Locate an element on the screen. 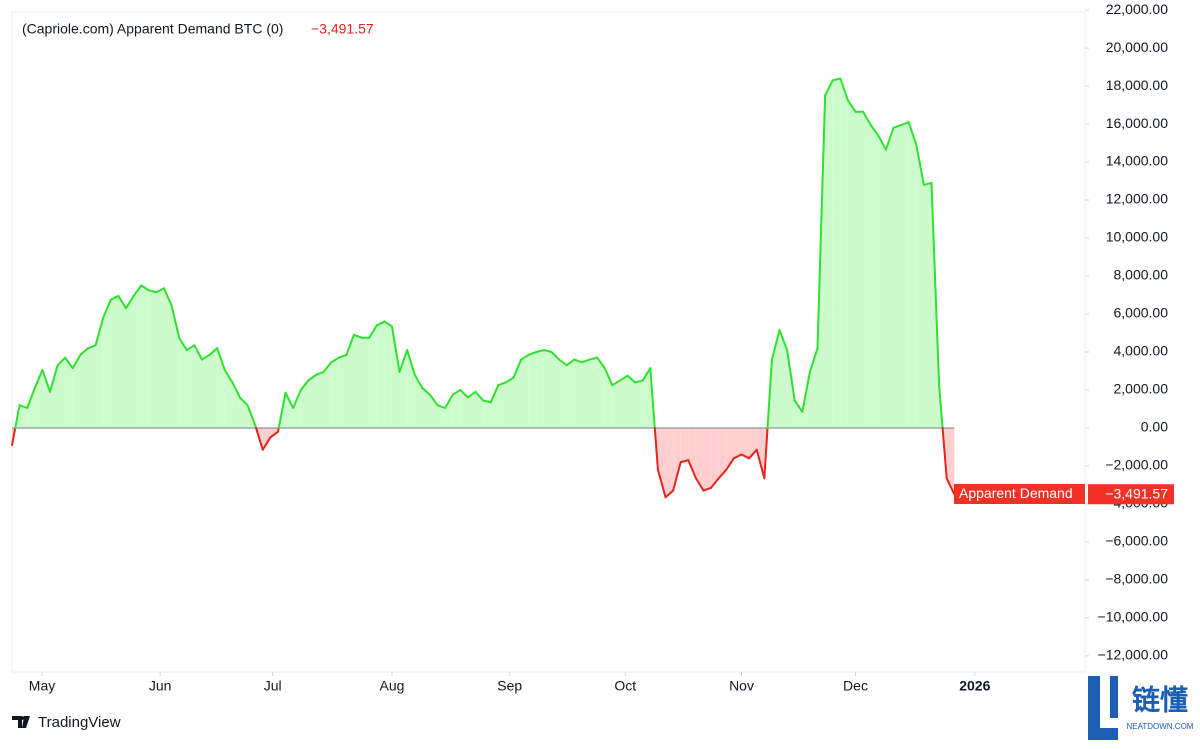  brand: TradingView is located at coordinates (79, 722).